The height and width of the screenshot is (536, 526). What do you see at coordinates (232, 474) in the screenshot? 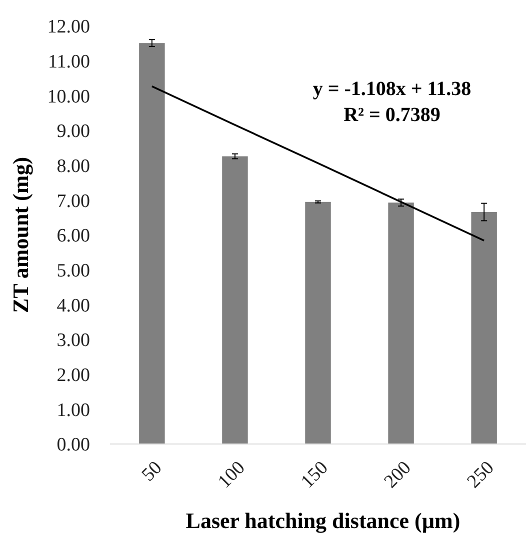
I see `x-tick-label: 100` at bounding box center [232, 474].